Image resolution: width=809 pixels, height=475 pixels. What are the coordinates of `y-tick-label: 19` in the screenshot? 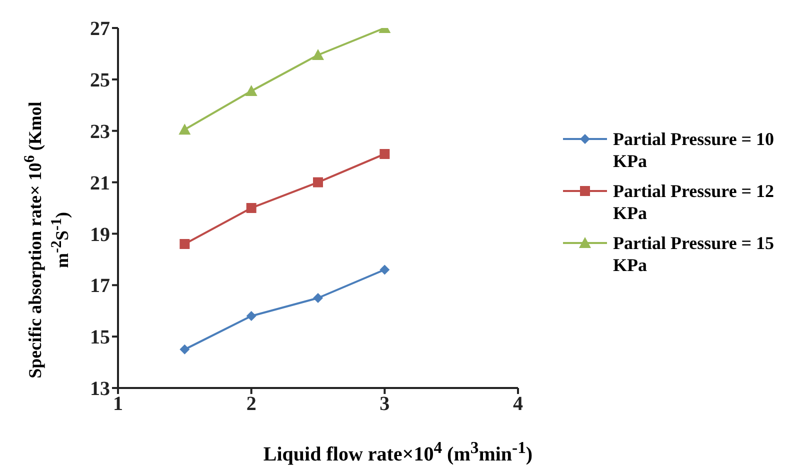 It's located at (100, 235).